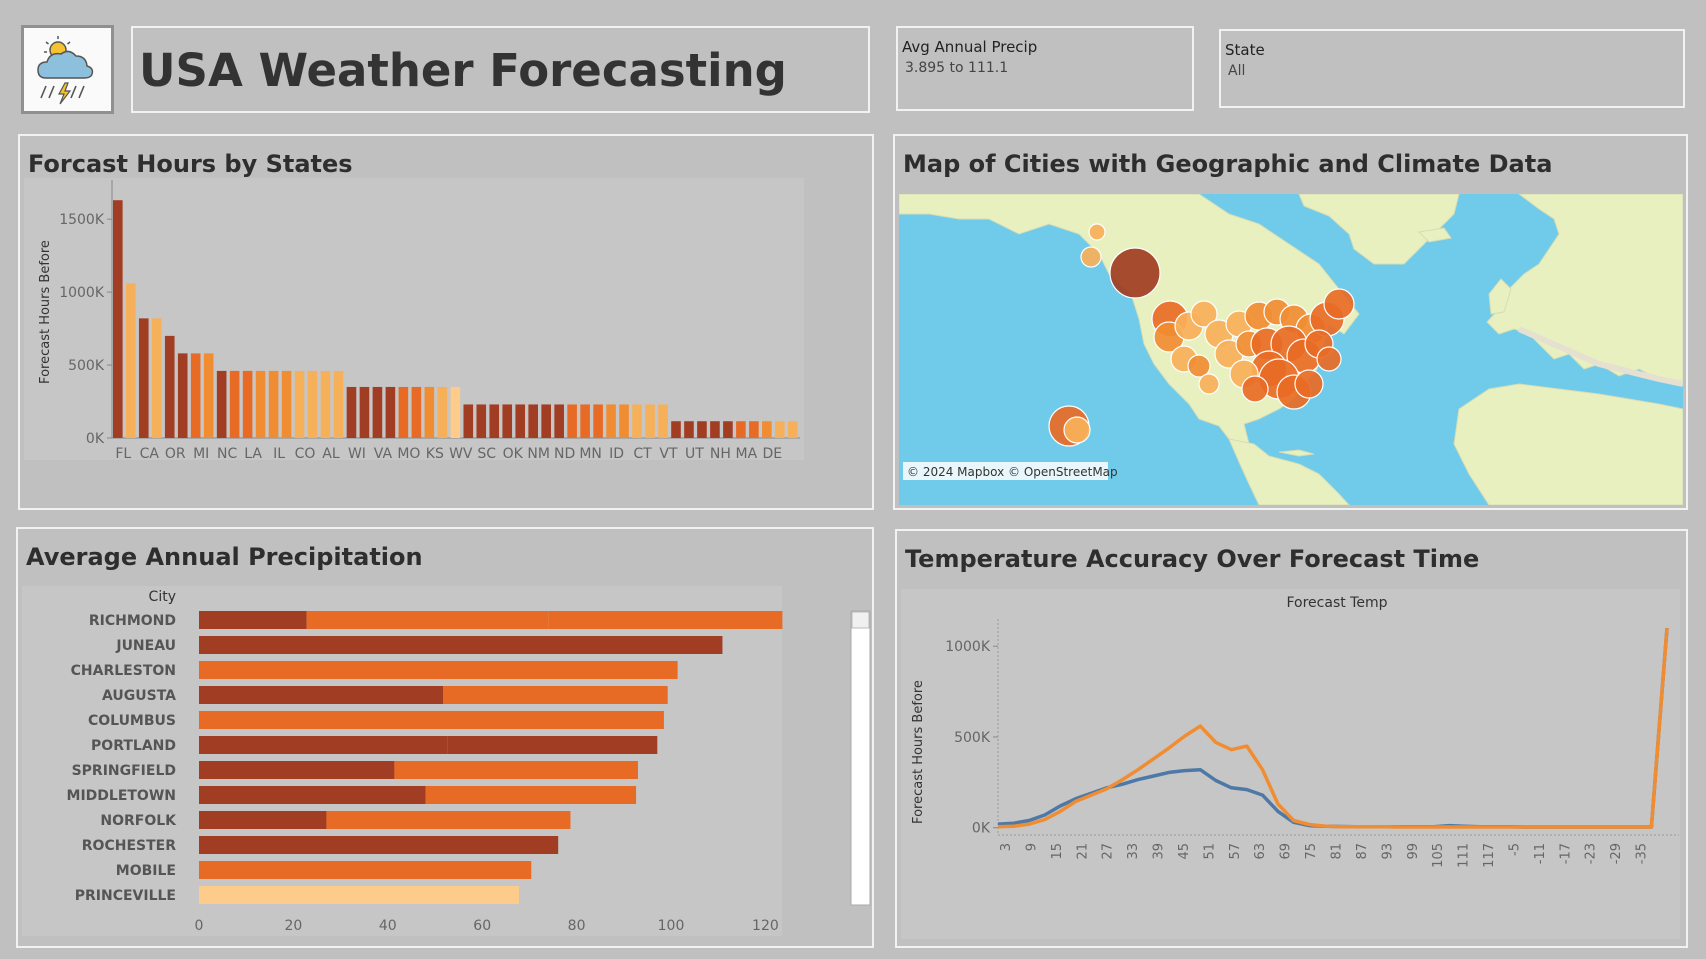 This screenshot has width=1706, height=959. Describe the element at coordinates (1045, 68) in the screenshot. I see `precip-filter: Avg Annual Precip 3.895 to 111.1` at that location.